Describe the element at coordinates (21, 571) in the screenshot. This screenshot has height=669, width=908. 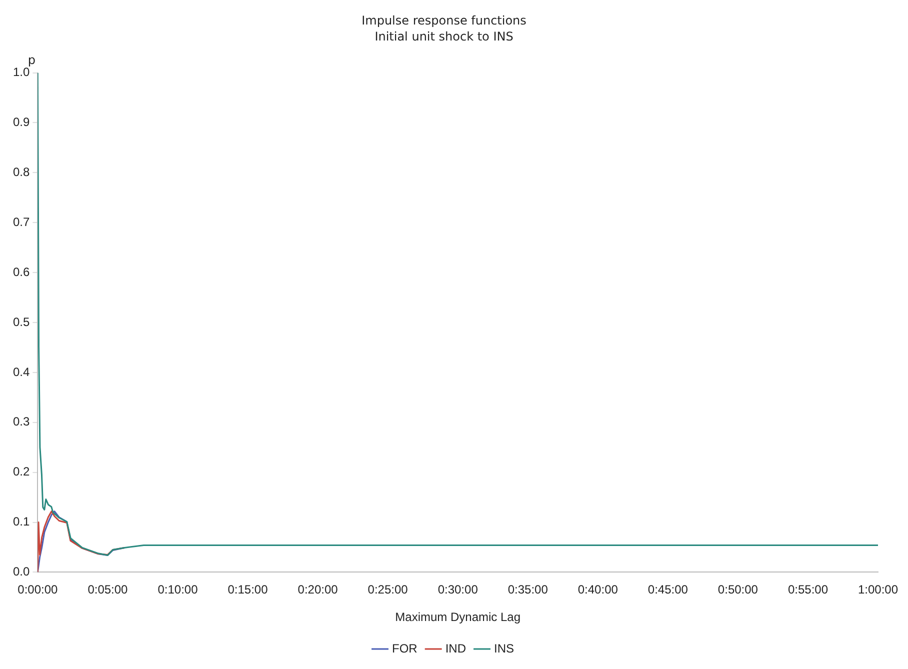
I see `y-tick-label: 0.0` at that location.